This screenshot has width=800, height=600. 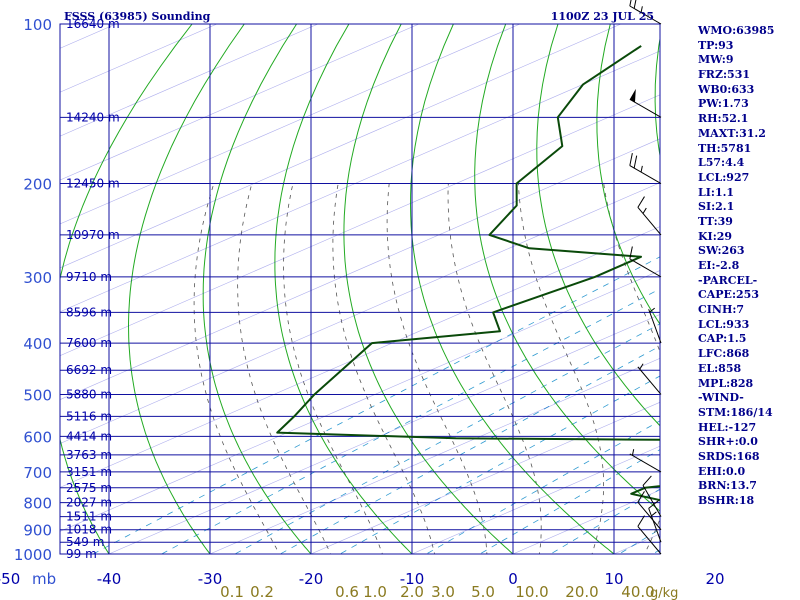 What do you see at coordinates (37, 278) in the screenshot?
I see `pressure-label: 300` at bounding box center [37, 278].